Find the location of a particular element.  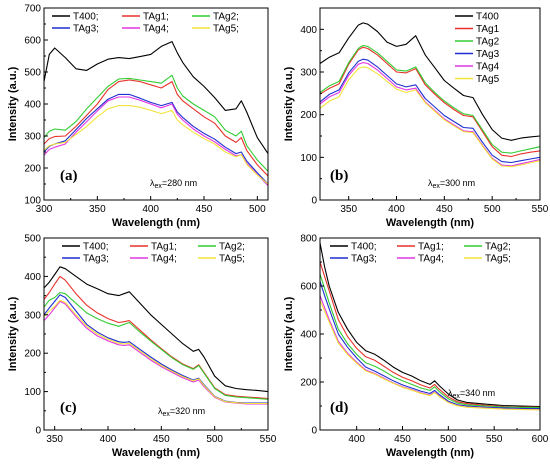

y-tick-label: 500 is located at coordinates (32, 73).